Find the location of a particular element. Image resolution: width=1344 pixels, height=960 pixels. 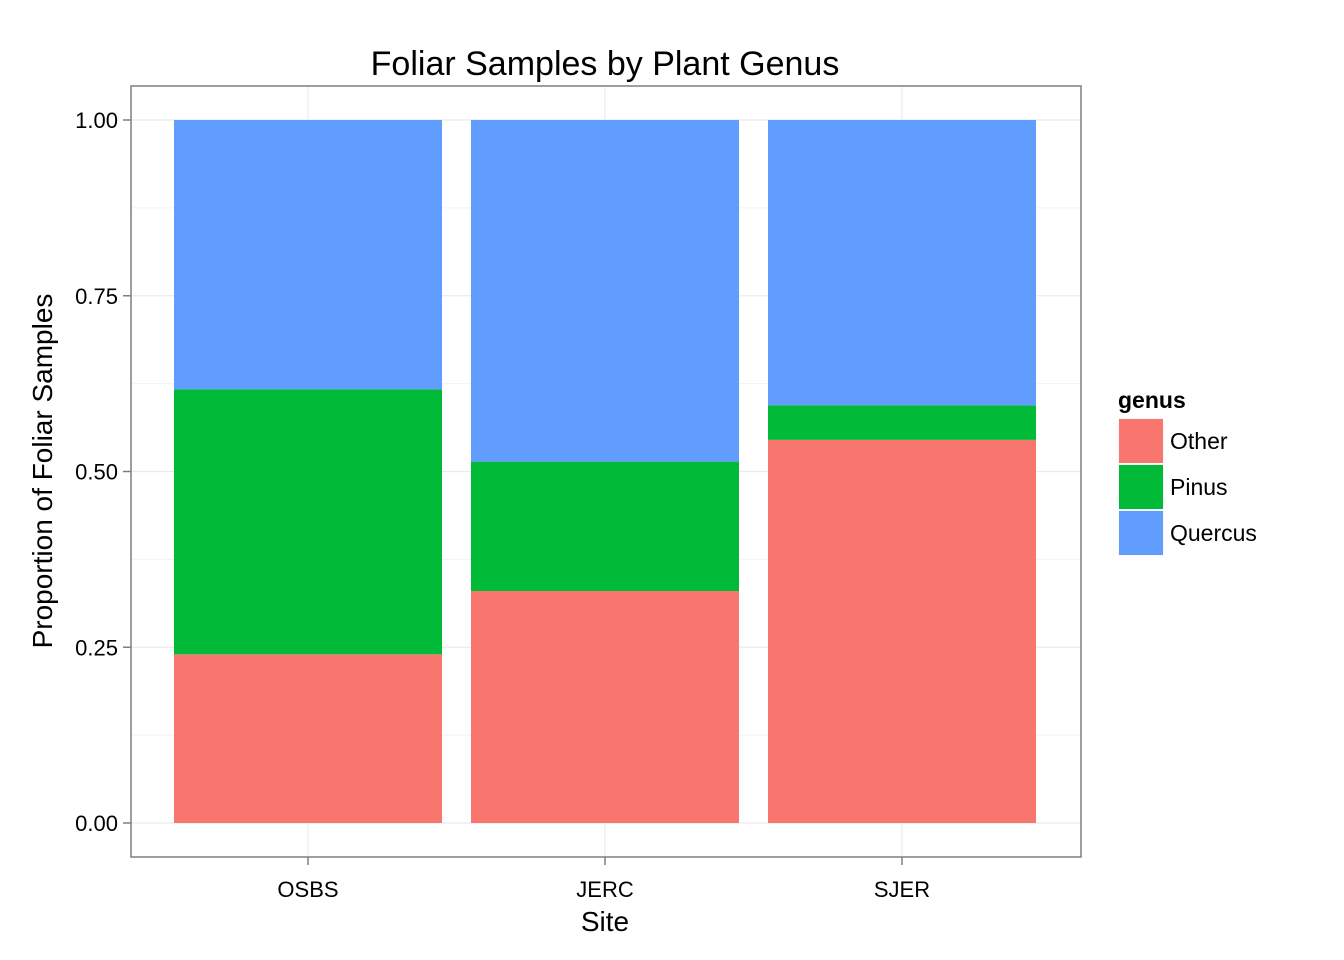

legend-swatch-quercus is located at coordinates (1141, 533).